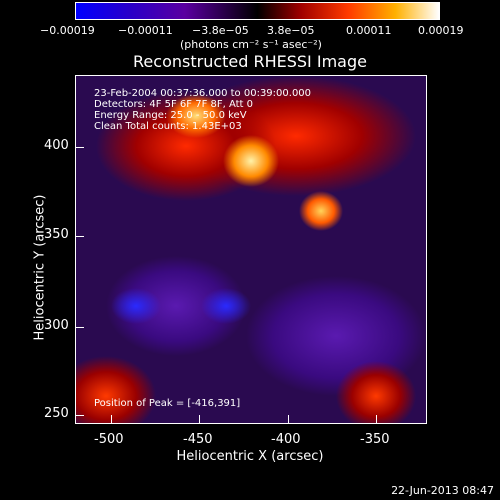  I want to click on y-axis-label: Heliocentric Y (arcsec), so click(40, 267).